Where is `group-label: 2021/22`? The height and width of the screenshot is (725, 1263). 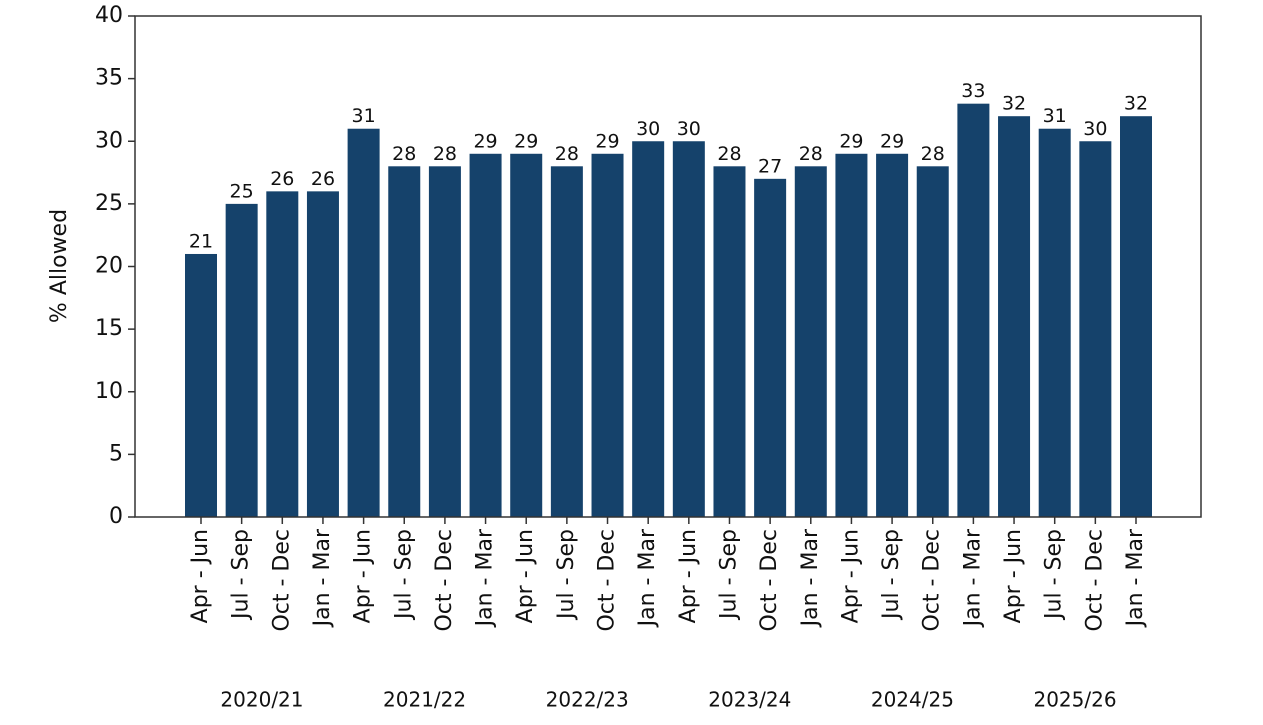
group-label: 2021/22 is located at coordinates (424, 700).